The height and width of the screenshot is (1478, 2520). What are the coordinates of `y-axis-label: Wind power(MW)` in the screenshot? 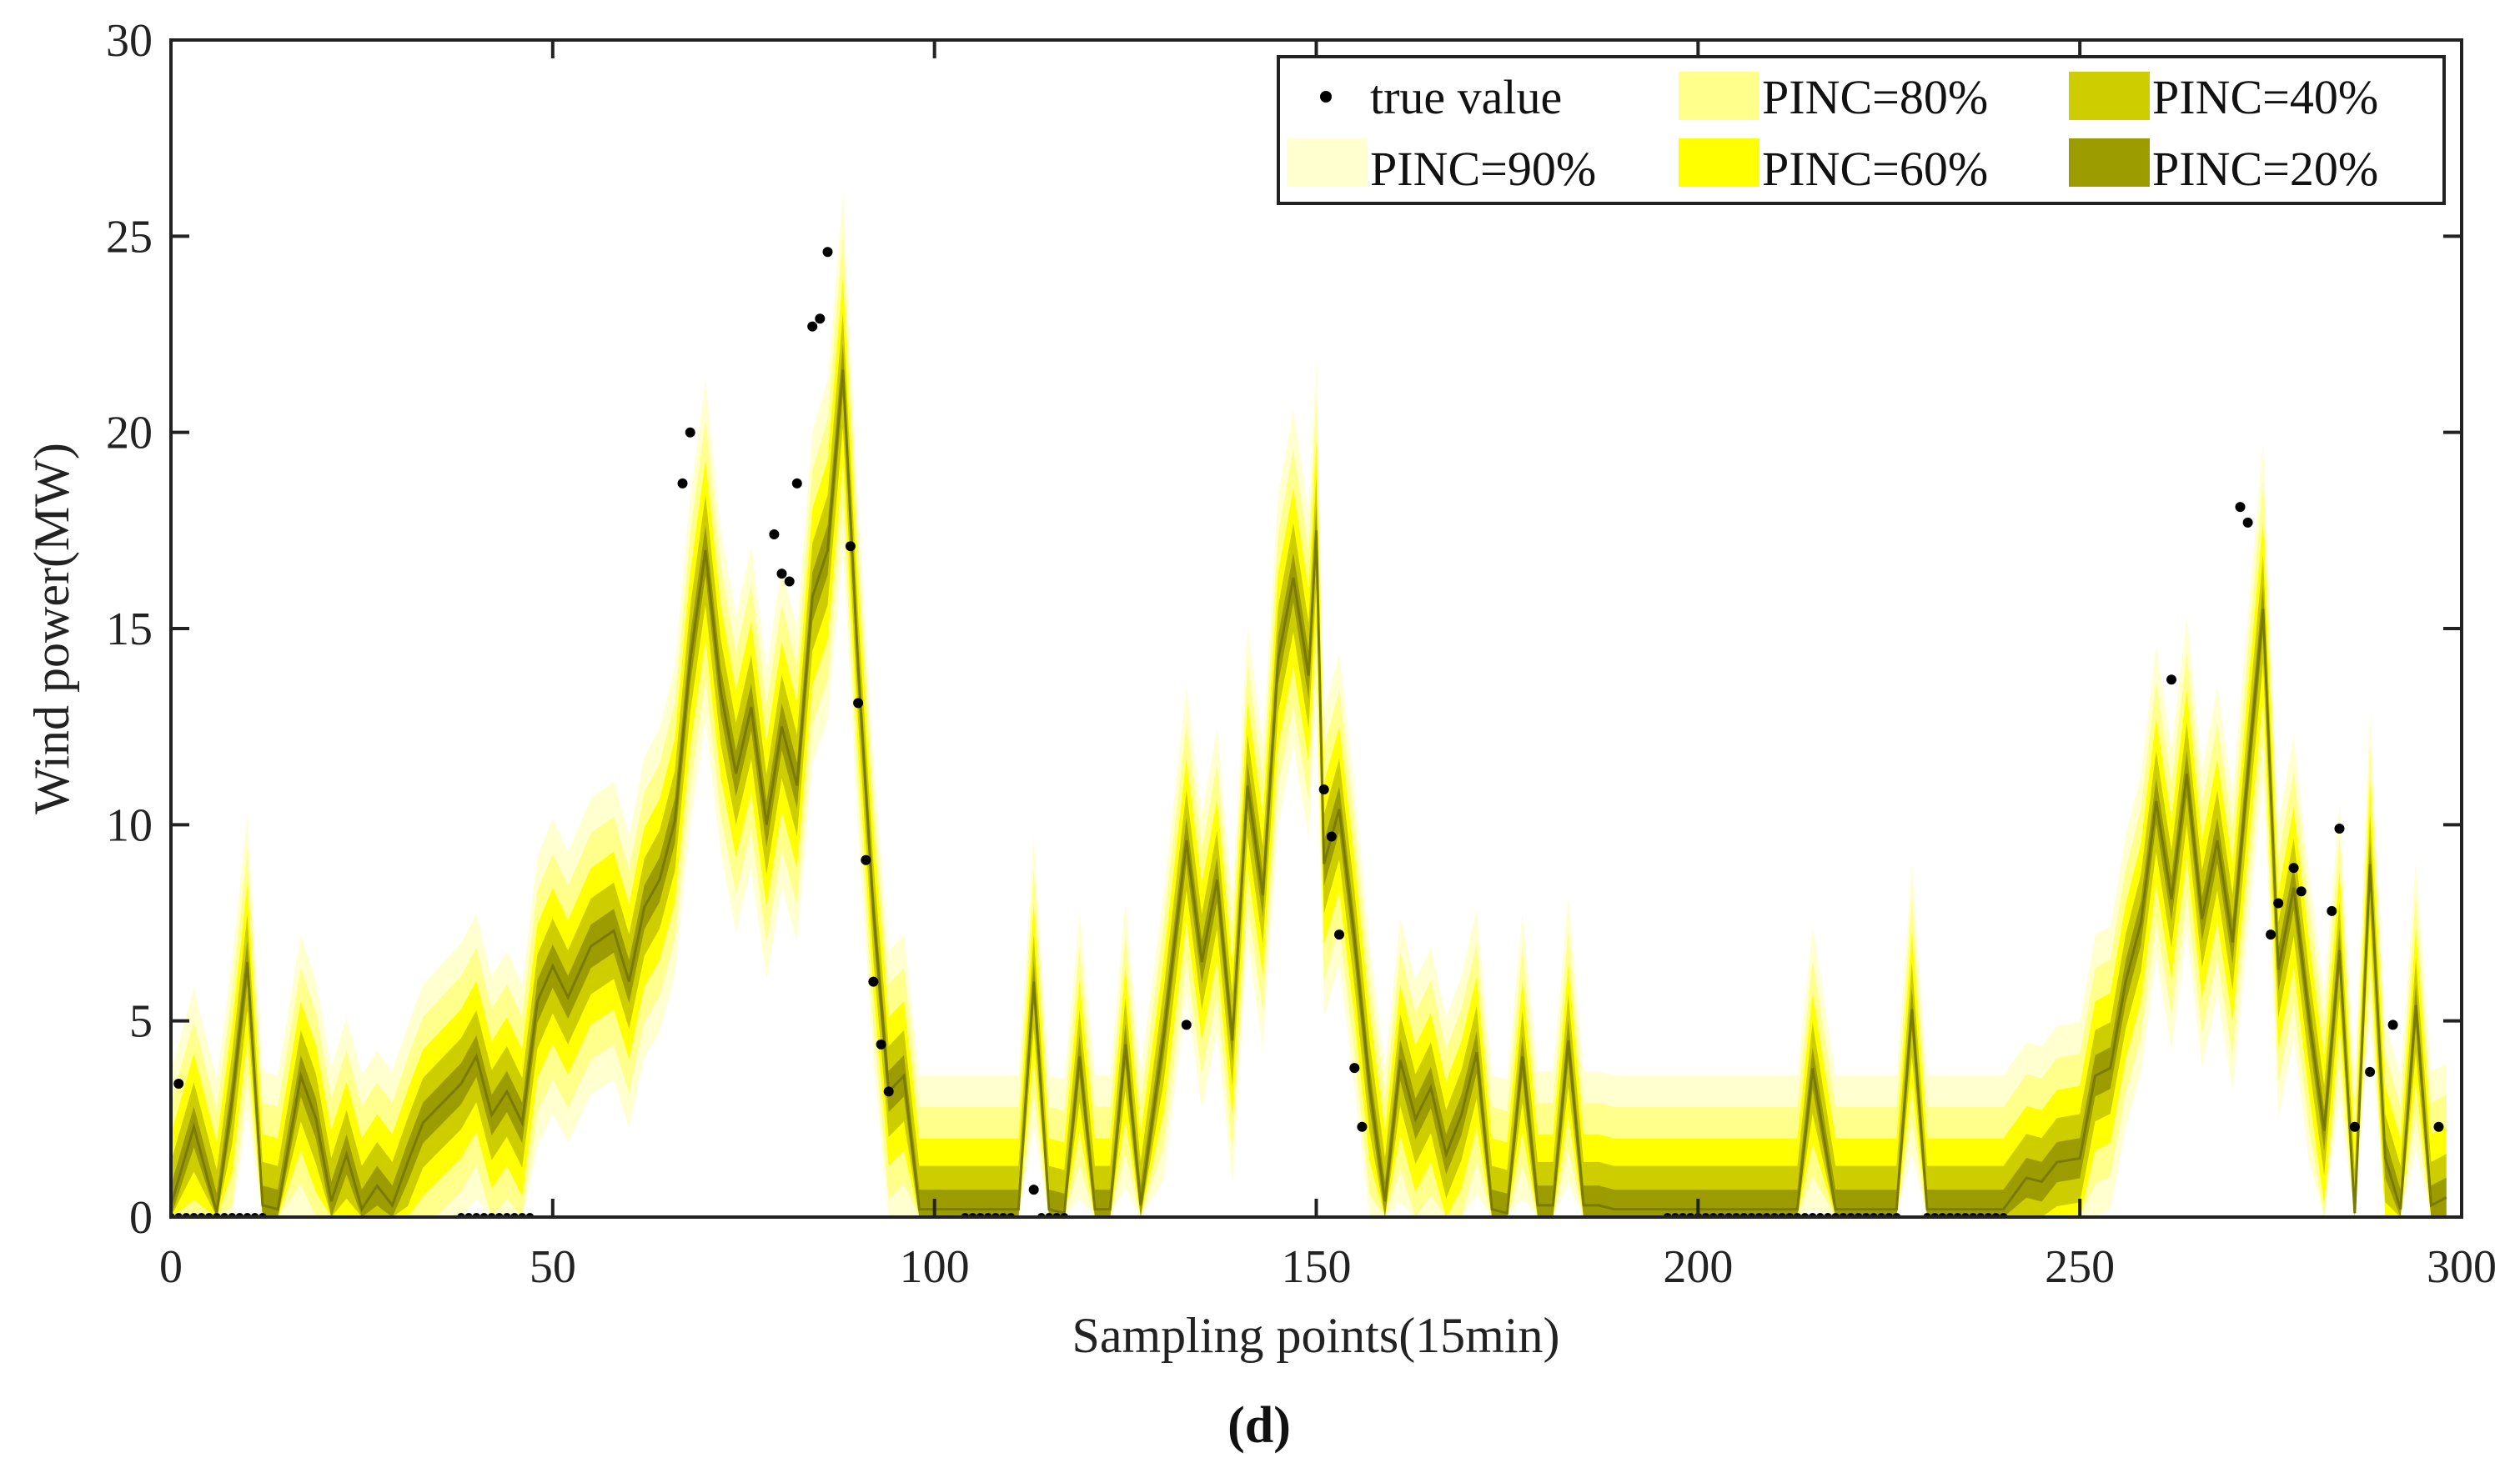 It's located at (51, 628).